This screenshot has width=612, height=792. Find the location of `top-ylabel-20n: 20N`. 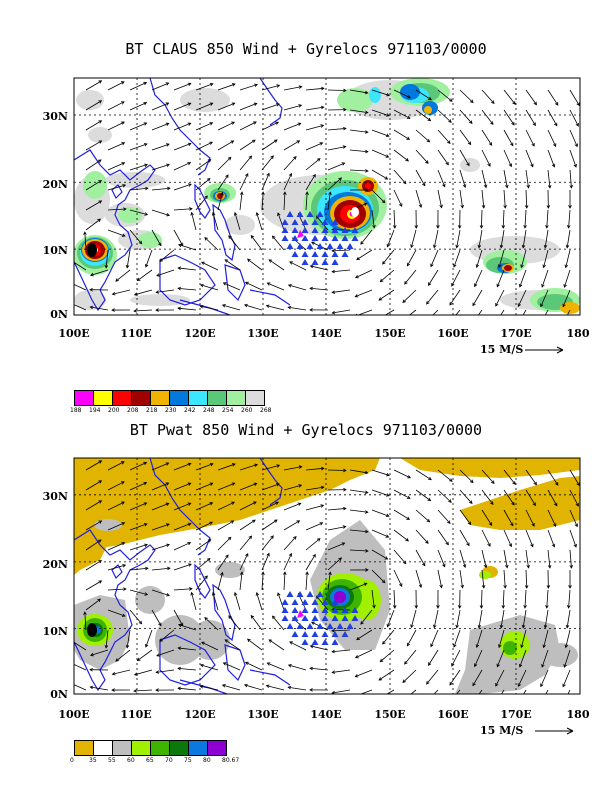

top-ylabel-20n: 20N is located at coordinates (55, 184).